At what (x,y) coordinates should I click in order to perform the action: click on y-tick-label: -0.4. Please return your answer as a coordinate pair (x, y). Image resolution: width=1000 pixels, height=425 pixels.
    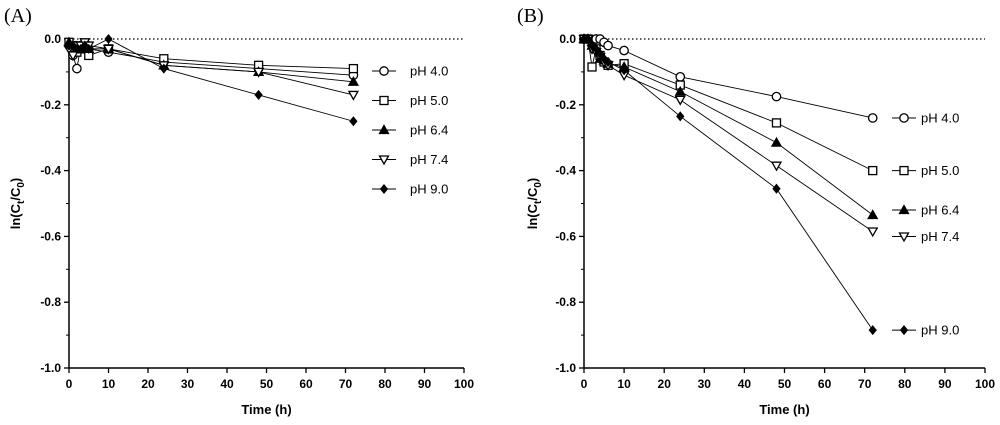
    Looking at the image, I should click on (50, 171).